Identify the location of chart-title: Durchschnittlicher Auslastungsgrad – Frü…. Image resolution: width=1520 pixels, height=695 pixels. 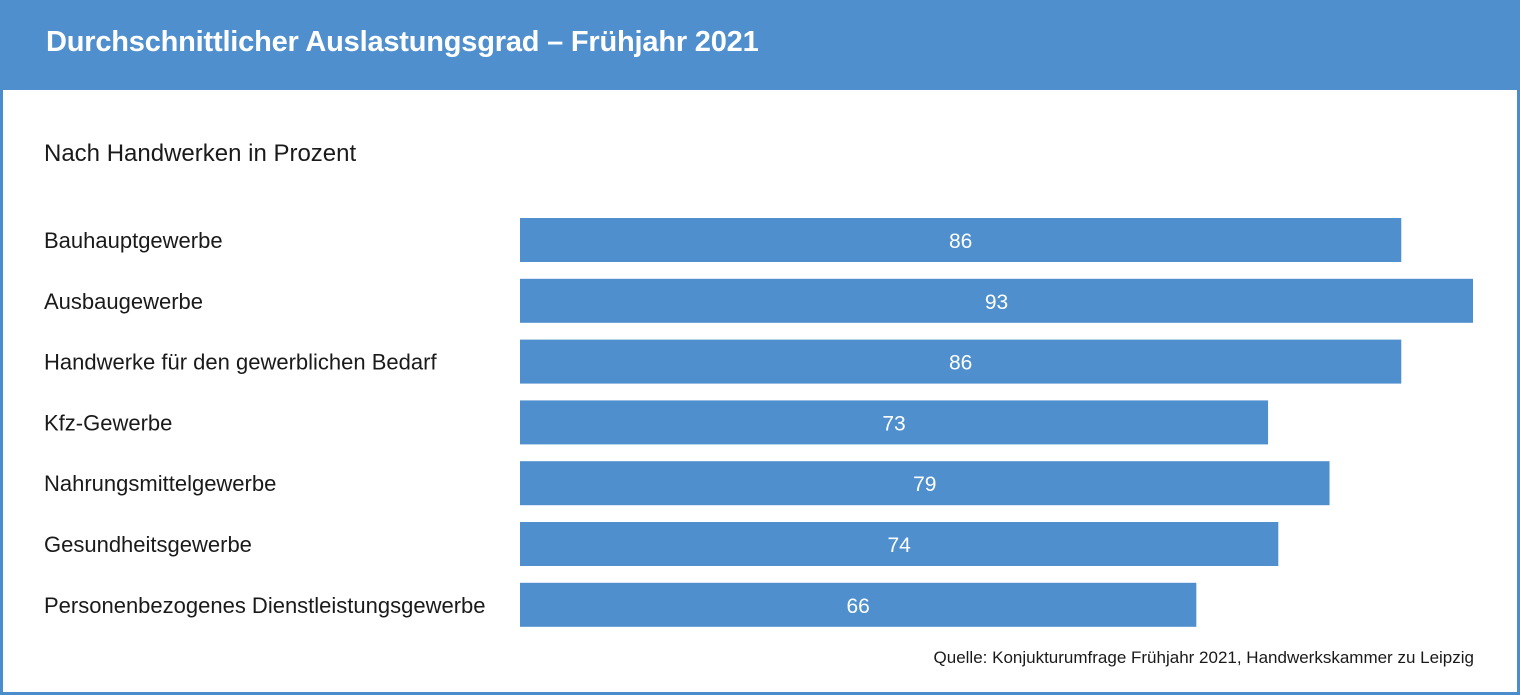
(402, 42).